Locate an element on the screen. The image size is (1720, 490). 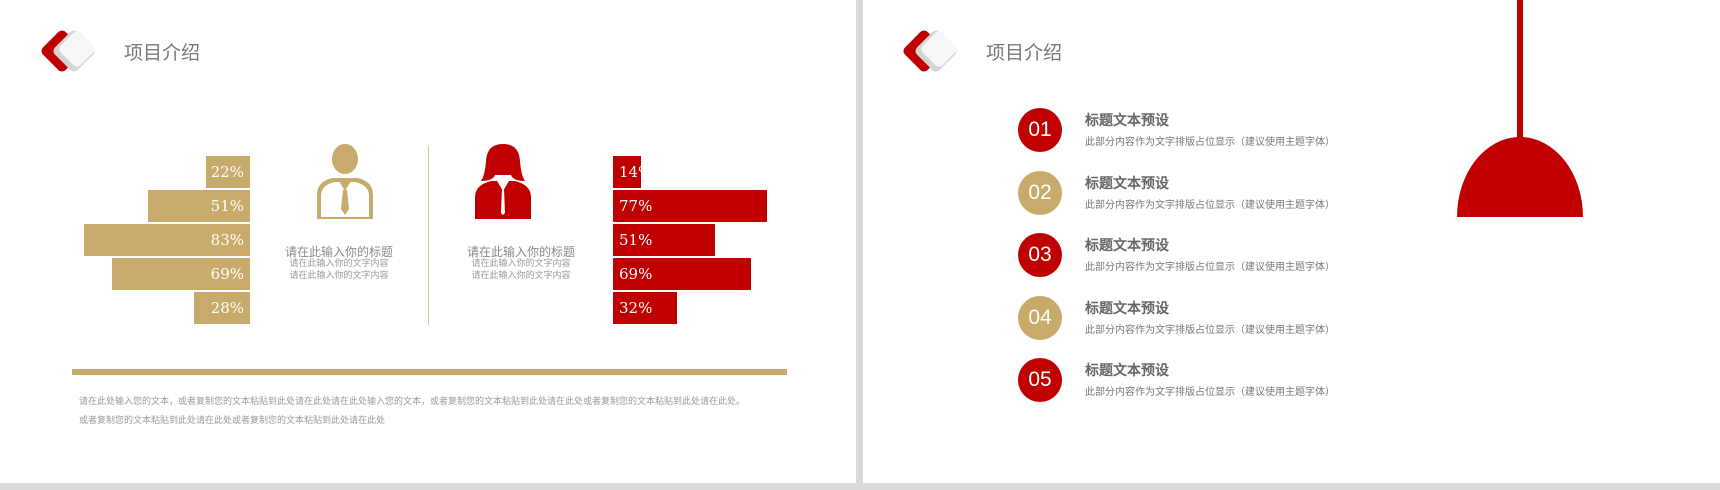
number-badge: 05 is located at coordinates (1040, 380).